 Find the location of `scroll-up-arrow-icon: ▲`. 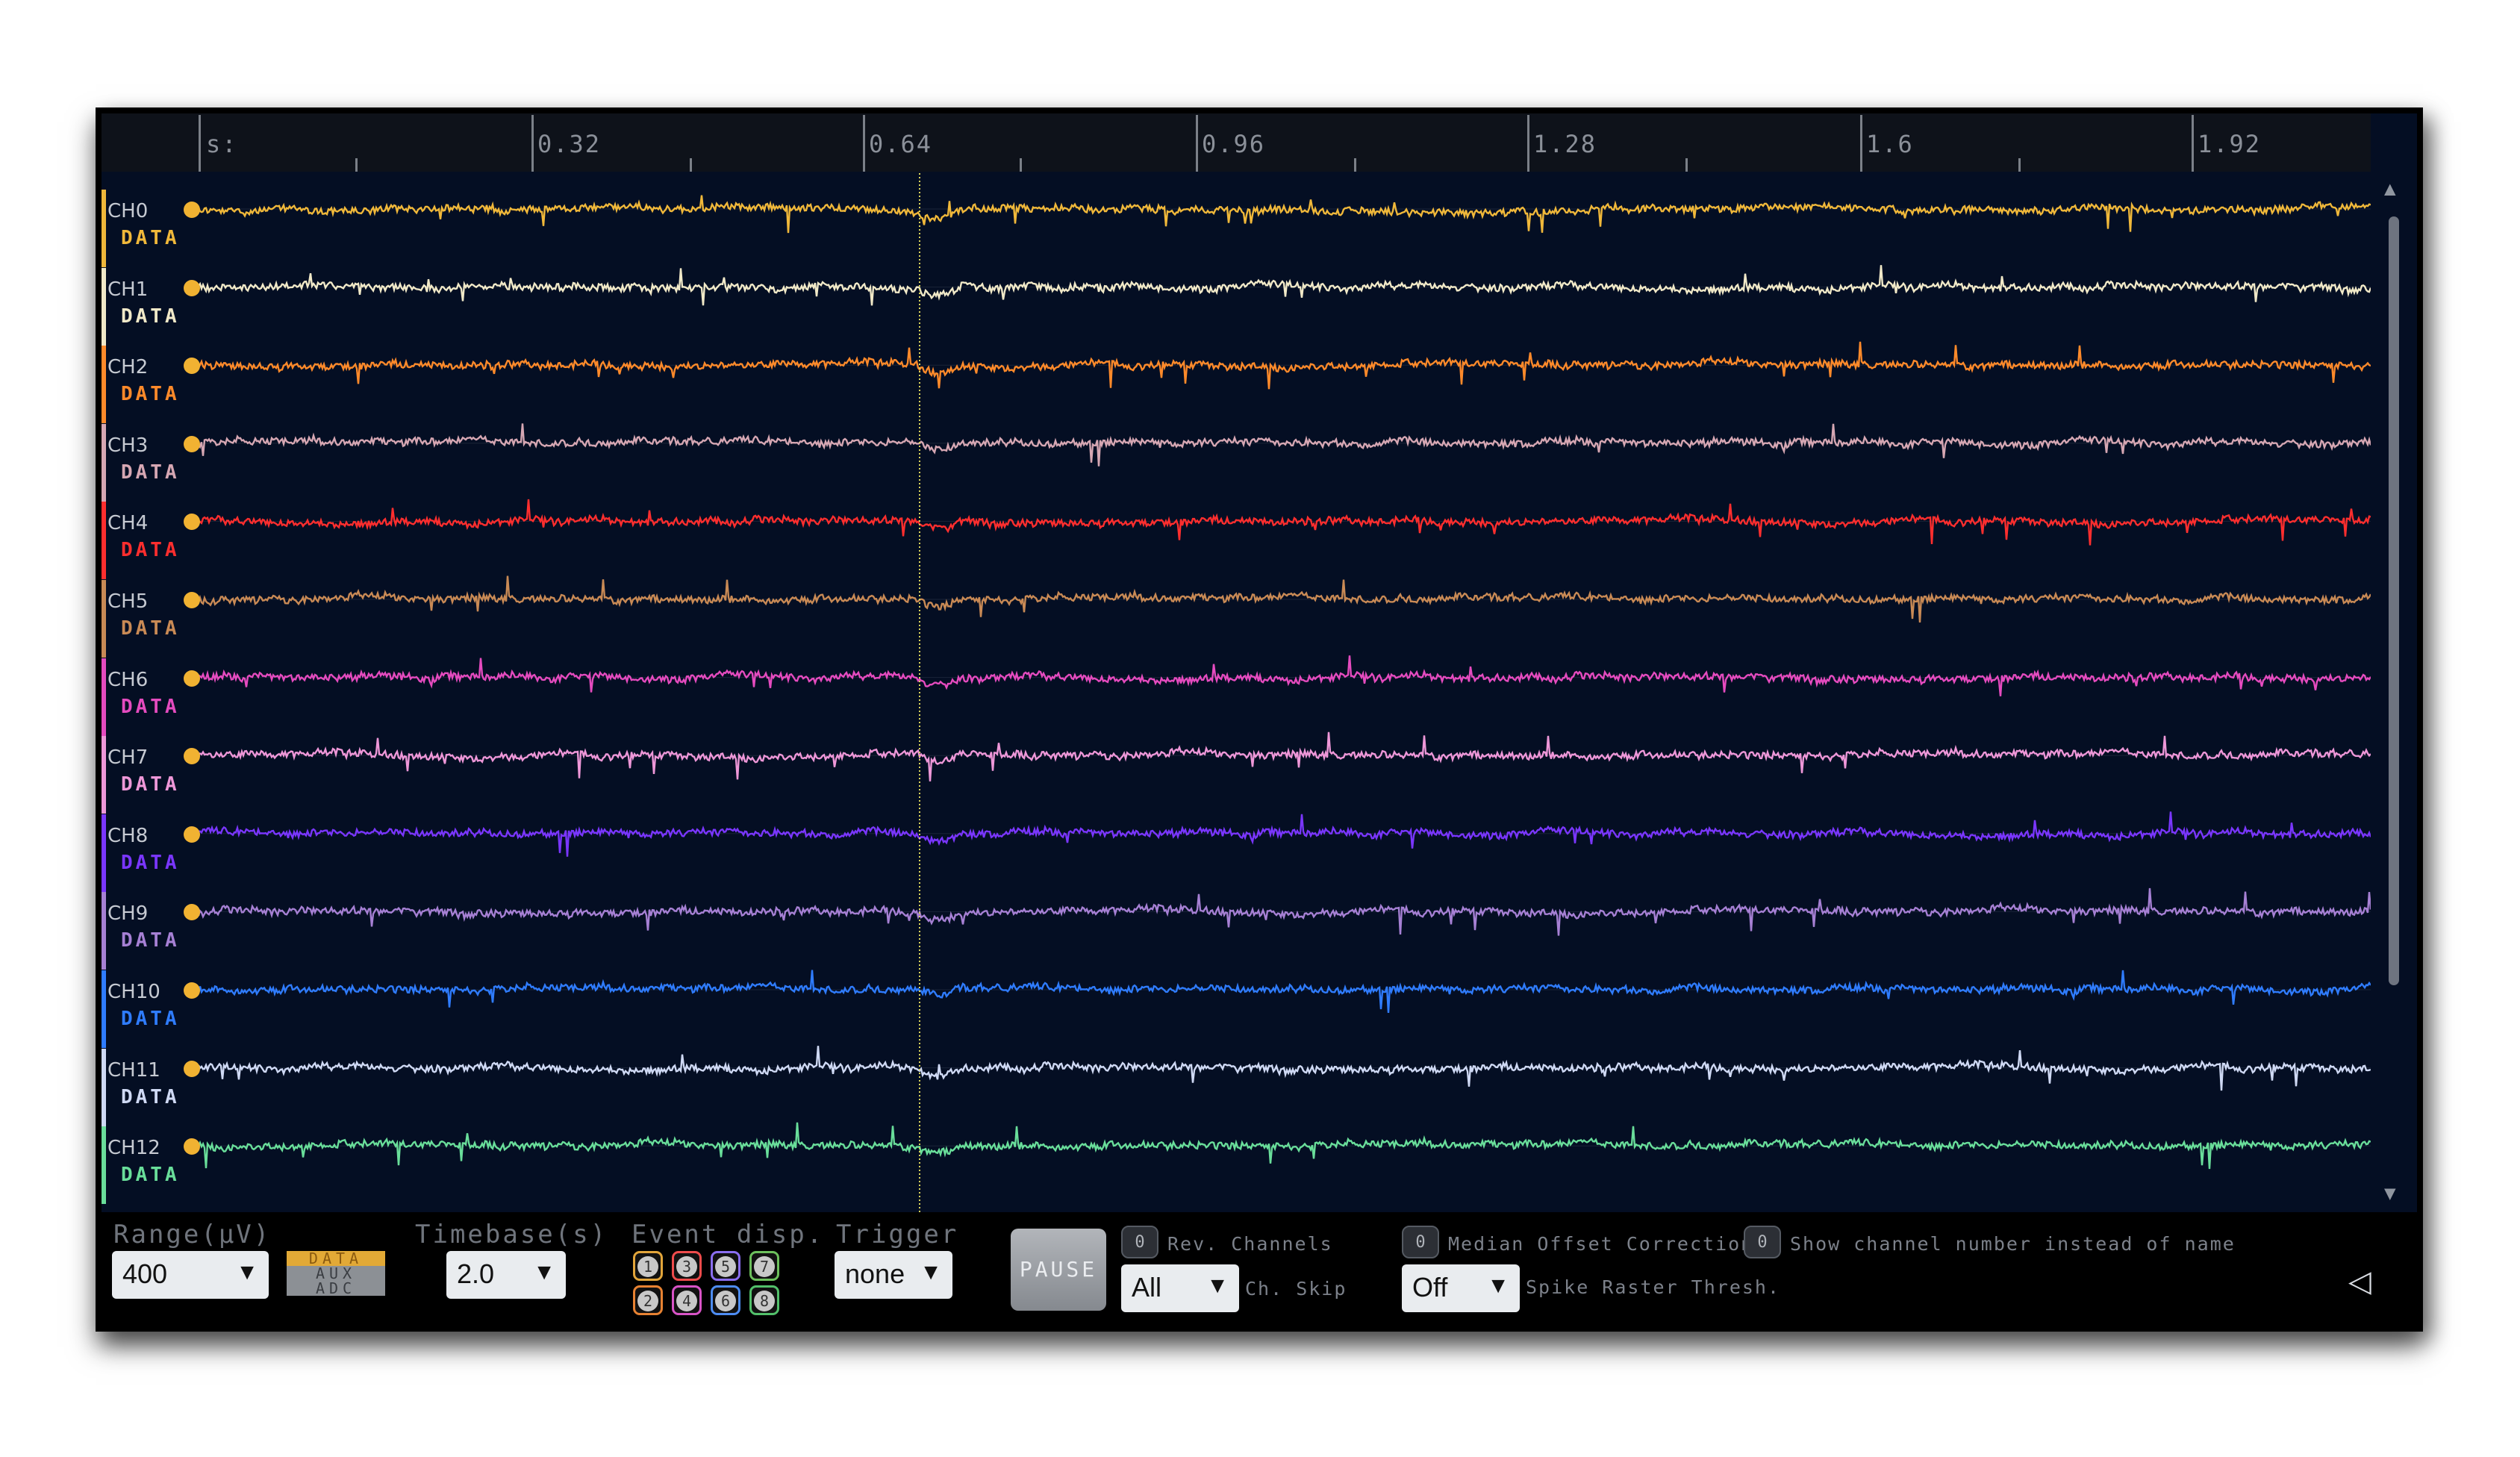

scroll-up-arrow-icon: ▲ is located at coordinates (2390, 189).